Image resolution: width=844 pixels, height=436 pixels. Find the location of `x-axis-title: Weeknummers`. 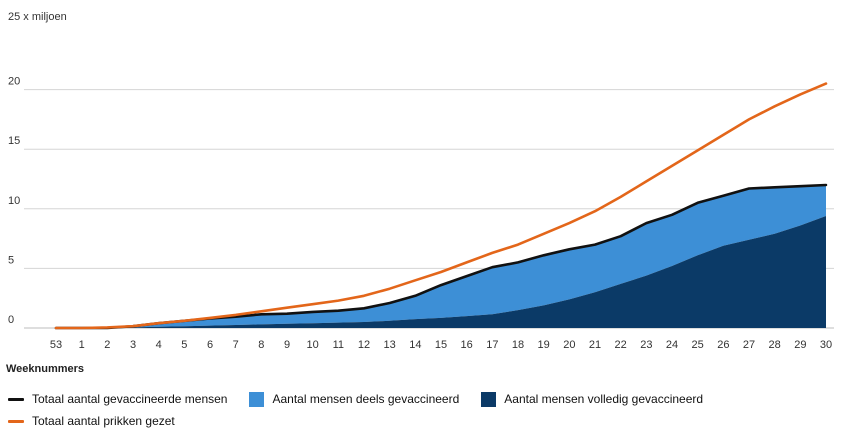

x-axis-title: Weeknummers is located at coordinates (45, 369).